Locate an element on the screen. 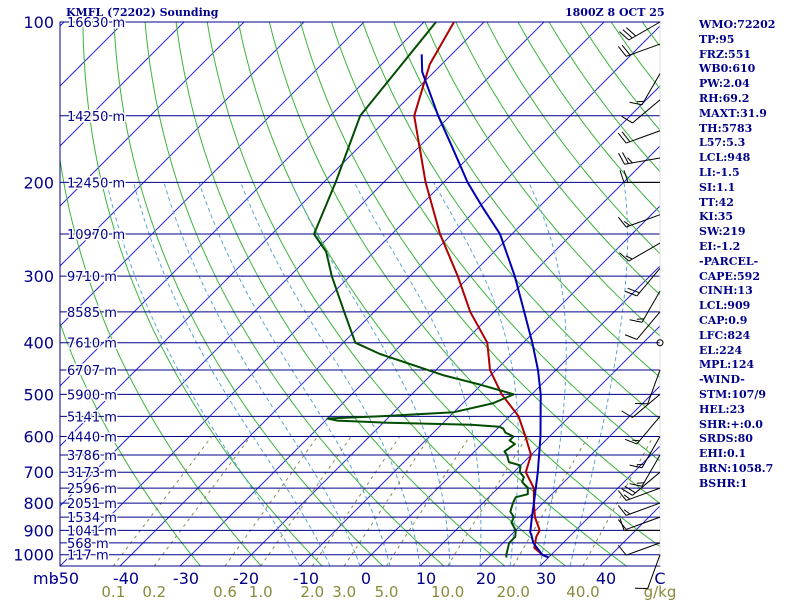 This screenshot has width=800, height=600. temperature-tick-label: -50 is located at coordinates (66, 578).